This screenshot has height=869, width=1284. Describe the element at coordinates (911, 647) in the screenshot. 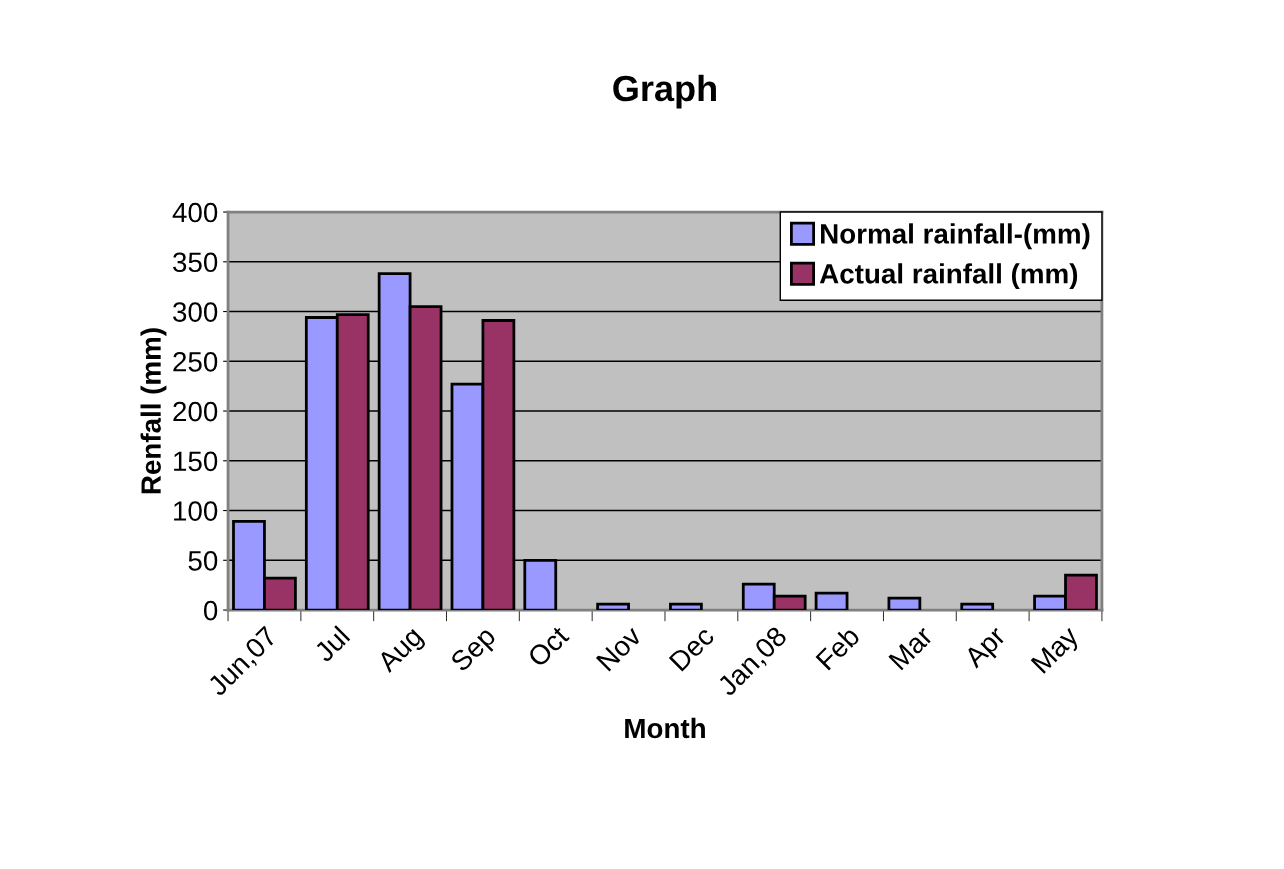

I see `x-tick-label: Mar` at that location.